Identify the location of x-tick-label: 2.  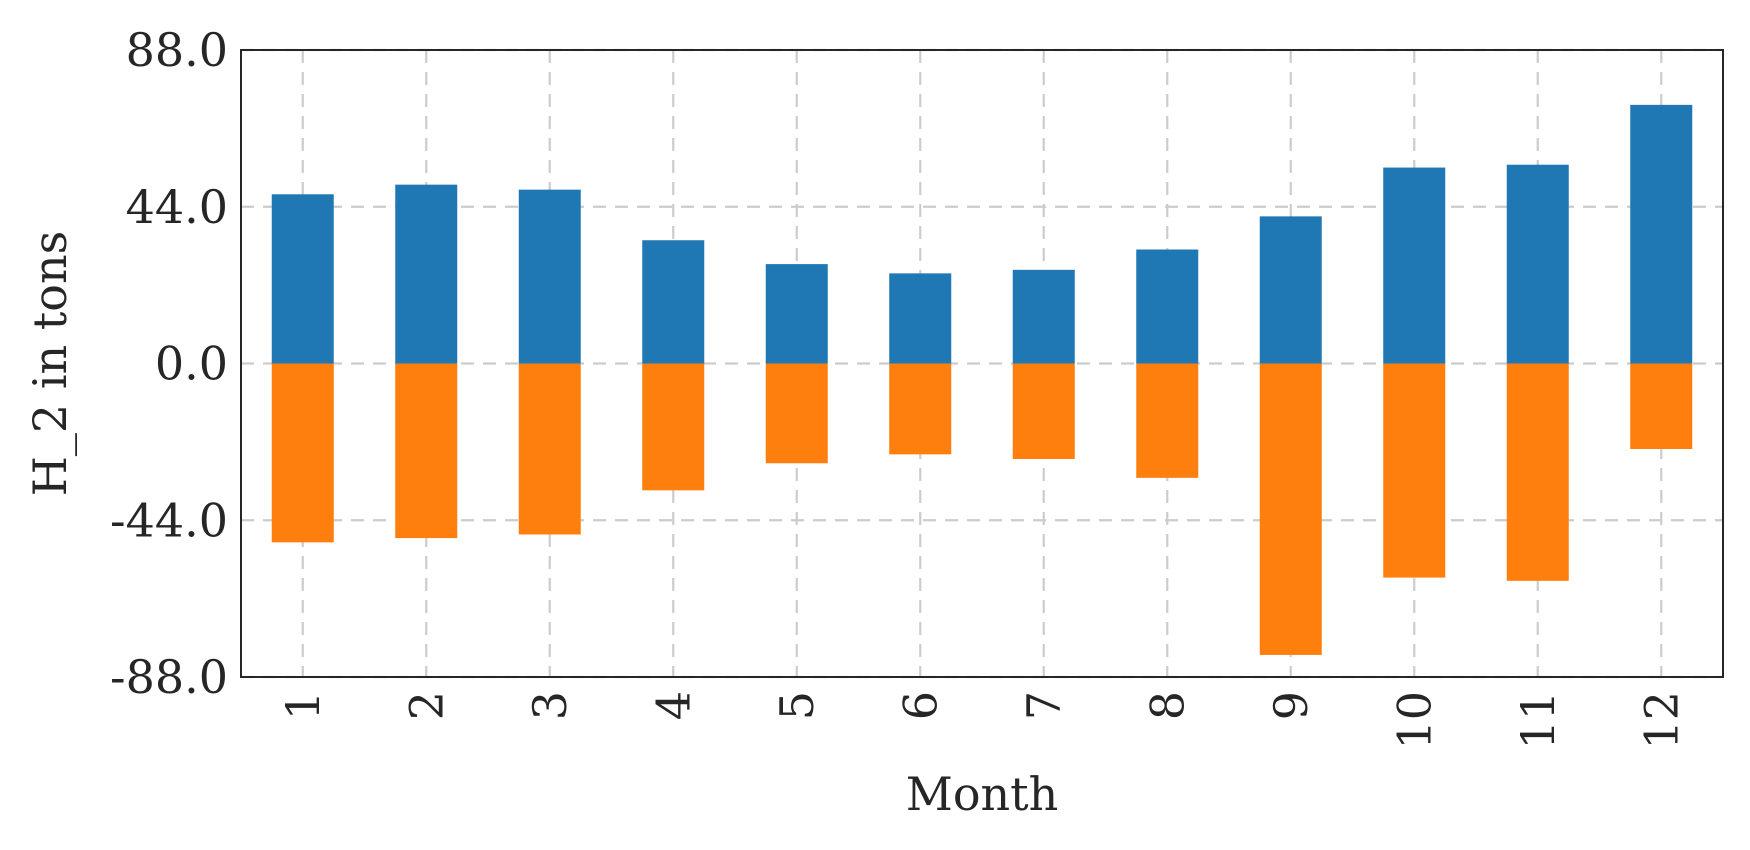
(426, 705).